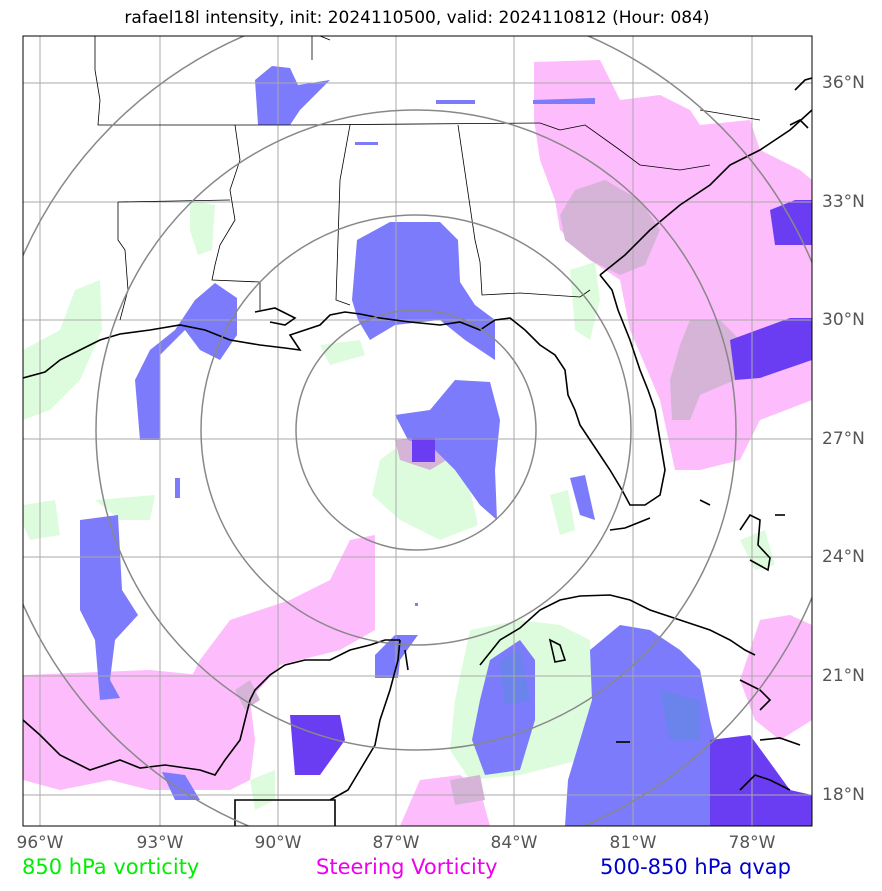 The width and height of the screenshot is (882, 891). What do you see at coordinates (396, 843) in the screenshot?
I see `lon-label: 87°W` at bounding box center [396, 843].